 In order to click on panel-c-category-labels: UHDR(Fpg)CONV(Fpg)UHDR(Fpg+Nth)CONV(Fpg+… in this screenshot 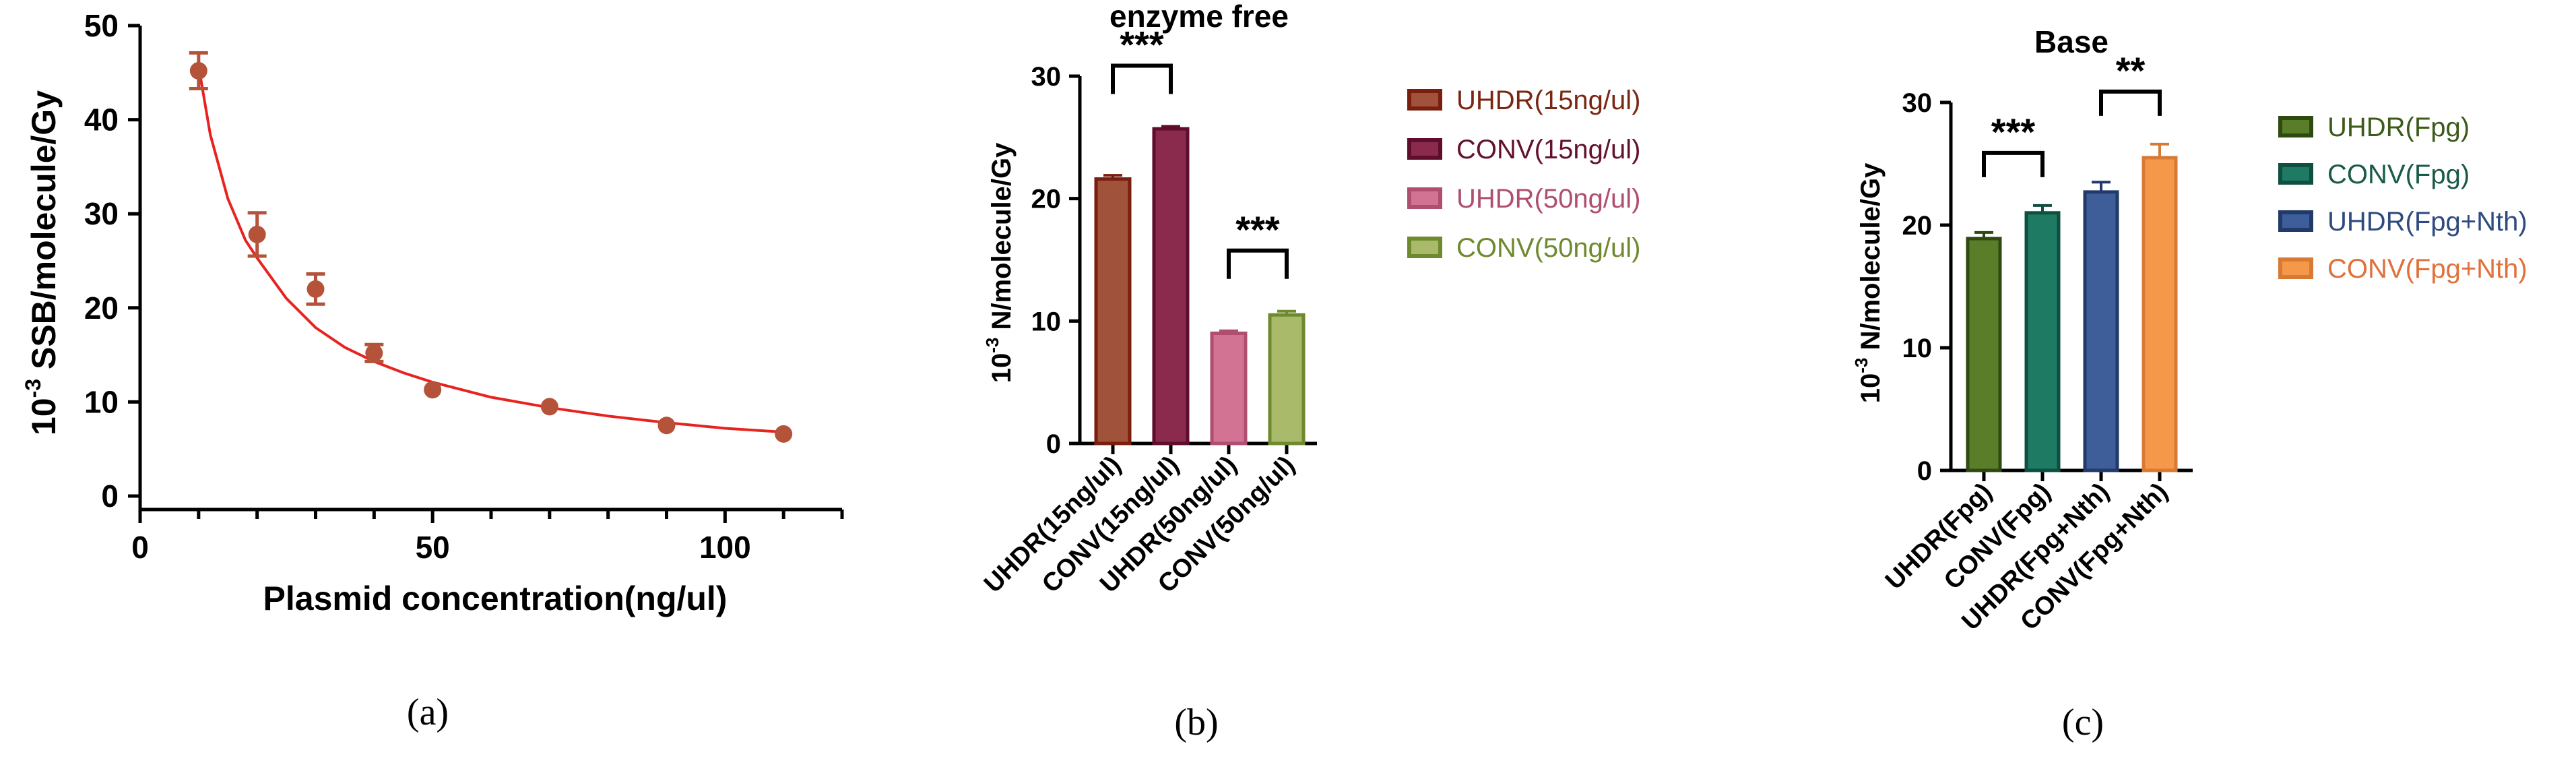, I will do `click(2026, 557)`.